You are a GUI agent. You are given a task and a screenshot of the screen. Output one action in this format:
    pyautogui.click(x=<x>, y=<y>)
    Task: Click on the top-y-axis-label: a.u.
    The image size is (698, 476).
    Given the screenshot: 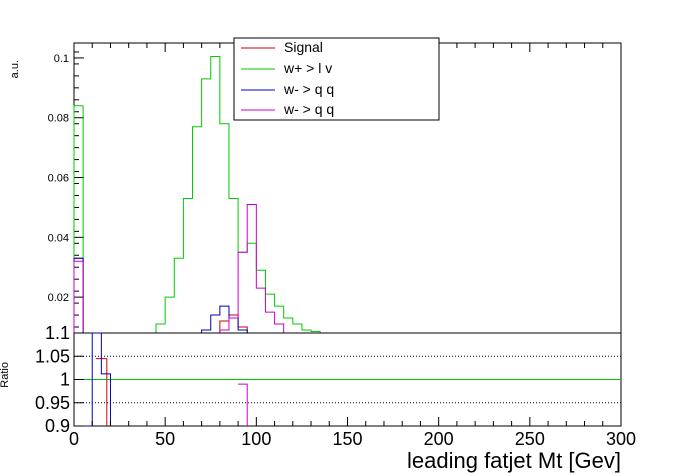 What is the action you would take?
    pyautogui.click(x=15, y=69)
    